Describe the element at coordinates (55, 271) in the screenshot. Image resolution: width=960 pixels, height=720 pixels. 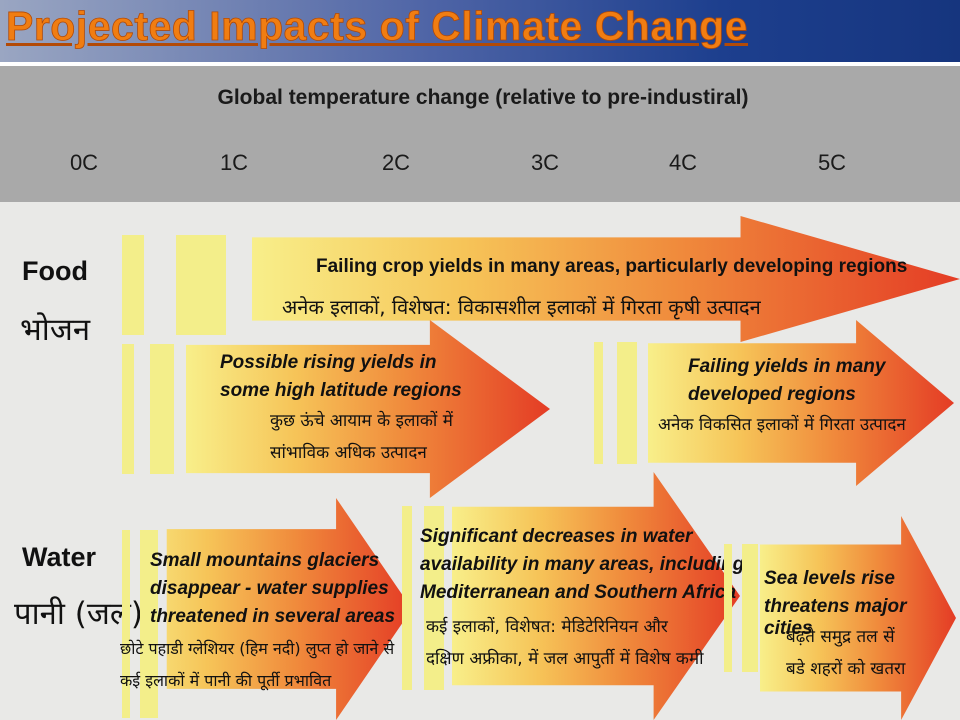
I see `food-label: Food` at that location.